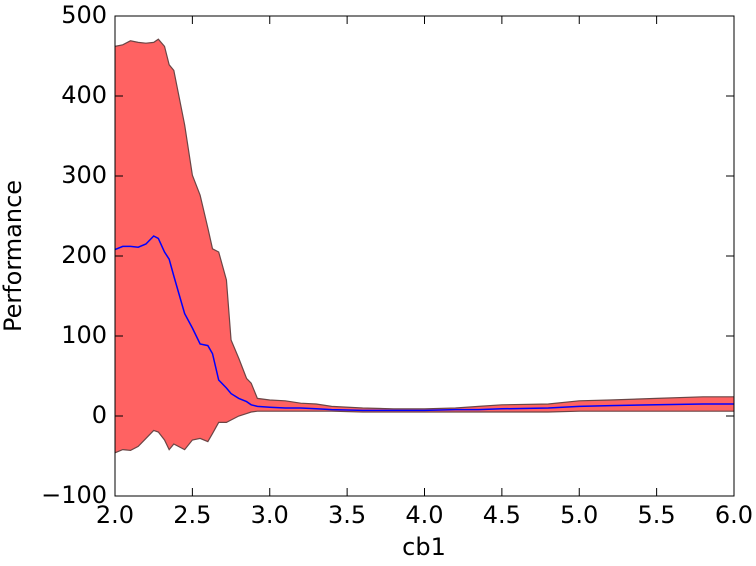 This screenshot has height=566, width=756. Describe the element at coordinates (424, 432) in the screenshot. I see `band-lower-edge` at that location.